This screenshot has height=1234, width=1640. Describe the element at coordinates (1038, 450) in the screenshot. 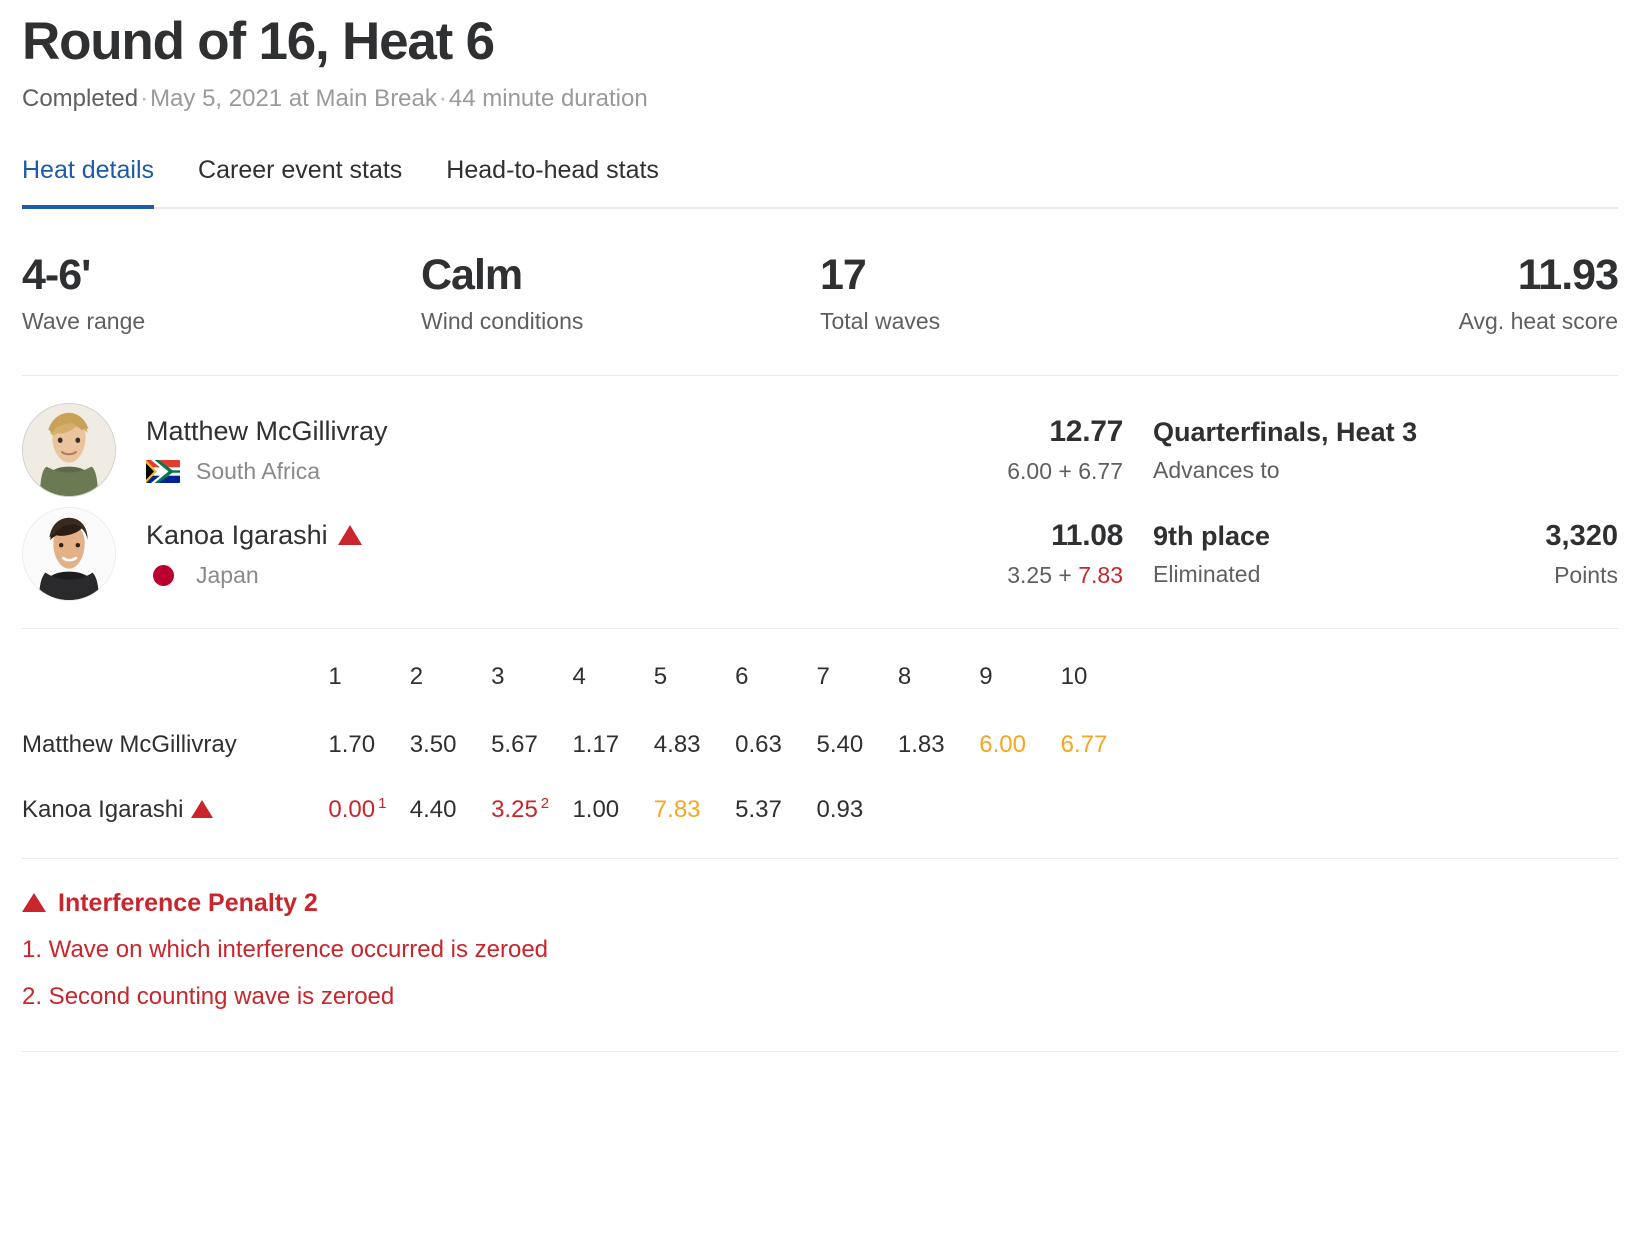

I see `heat-score-column: 12.77 6.00 + 6.77` at that location.